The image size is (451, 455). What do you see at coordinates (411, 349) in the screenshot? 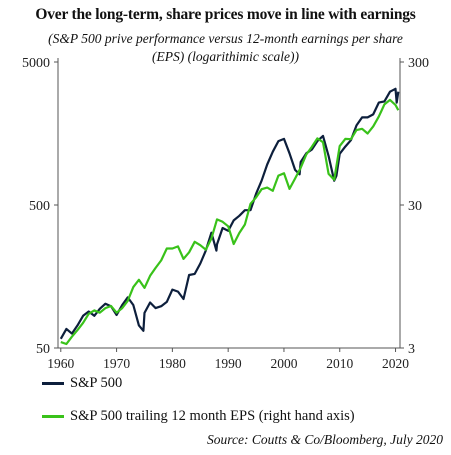
I see `right-tick-label: 3` at bounding box center [411, 349].